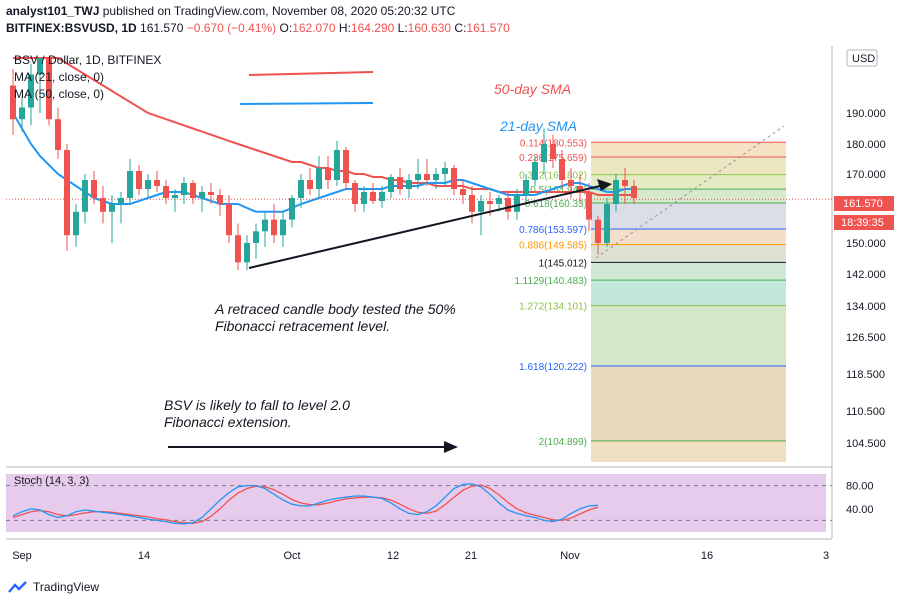  I want to click on legend-ma21-swatch, so click(306, 103).